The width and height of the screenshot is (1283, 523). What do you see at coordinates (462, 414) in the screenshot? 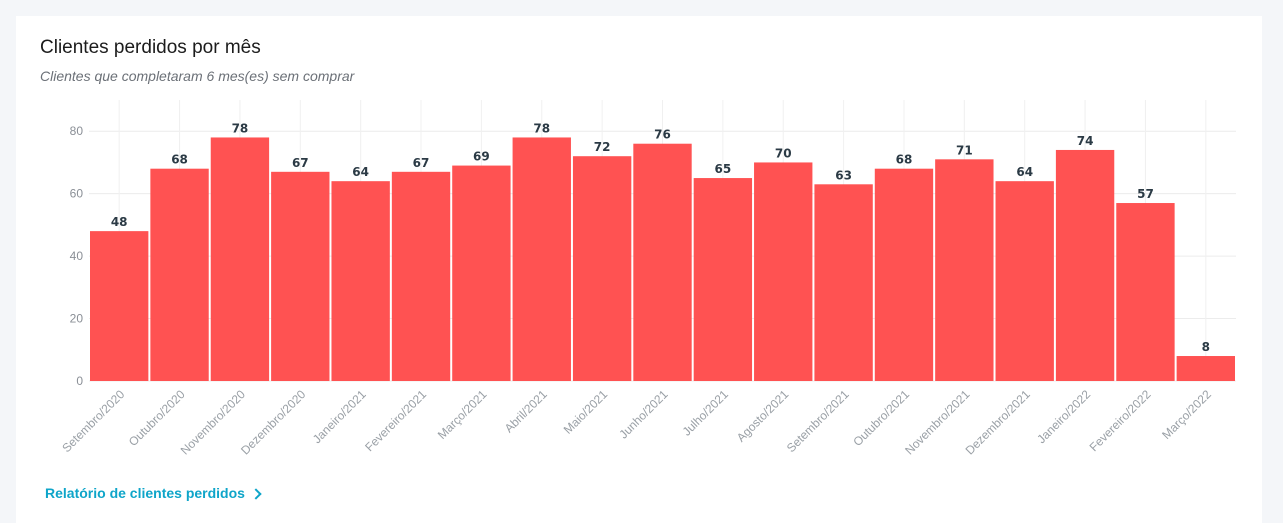
I see `x-tick-label: Março/2021` at bounding box center [462, 414].